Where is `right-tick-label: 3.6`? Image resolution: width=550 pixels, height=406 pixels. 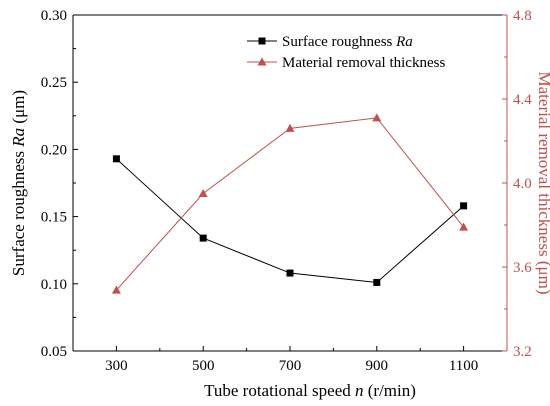
right-tick-label: 3.6 is located at coordinates (522, 268).